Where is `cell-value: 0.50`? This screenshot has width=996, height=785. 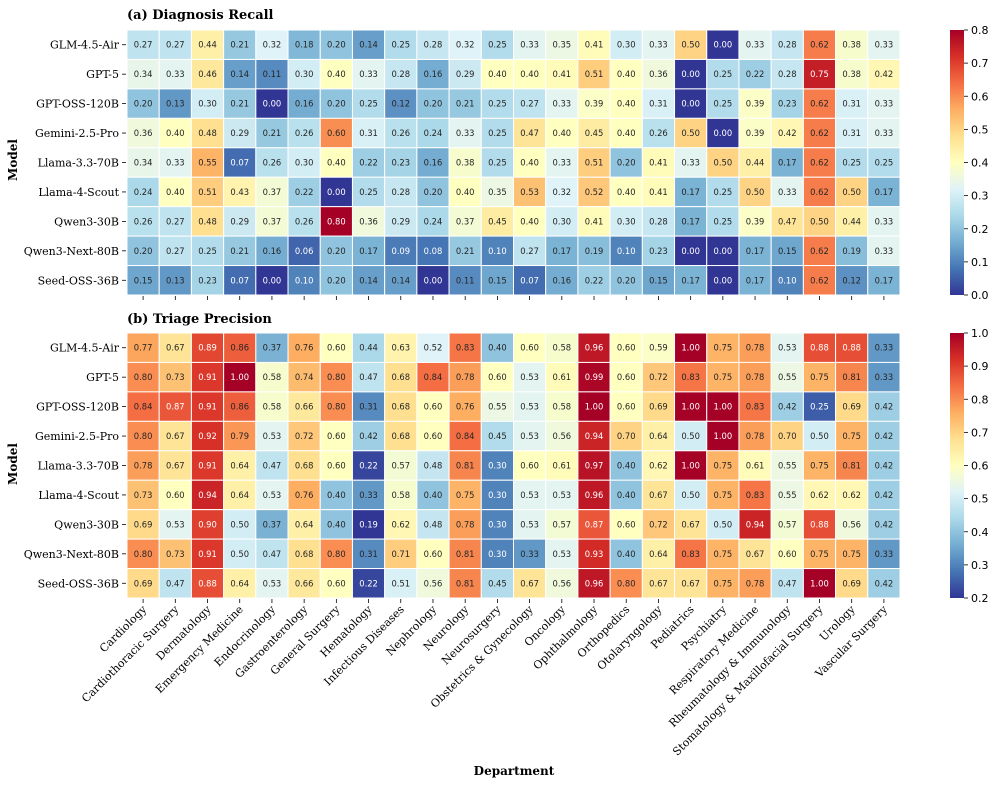
cell-value: 0.50 is located at coordinates (239, 554).